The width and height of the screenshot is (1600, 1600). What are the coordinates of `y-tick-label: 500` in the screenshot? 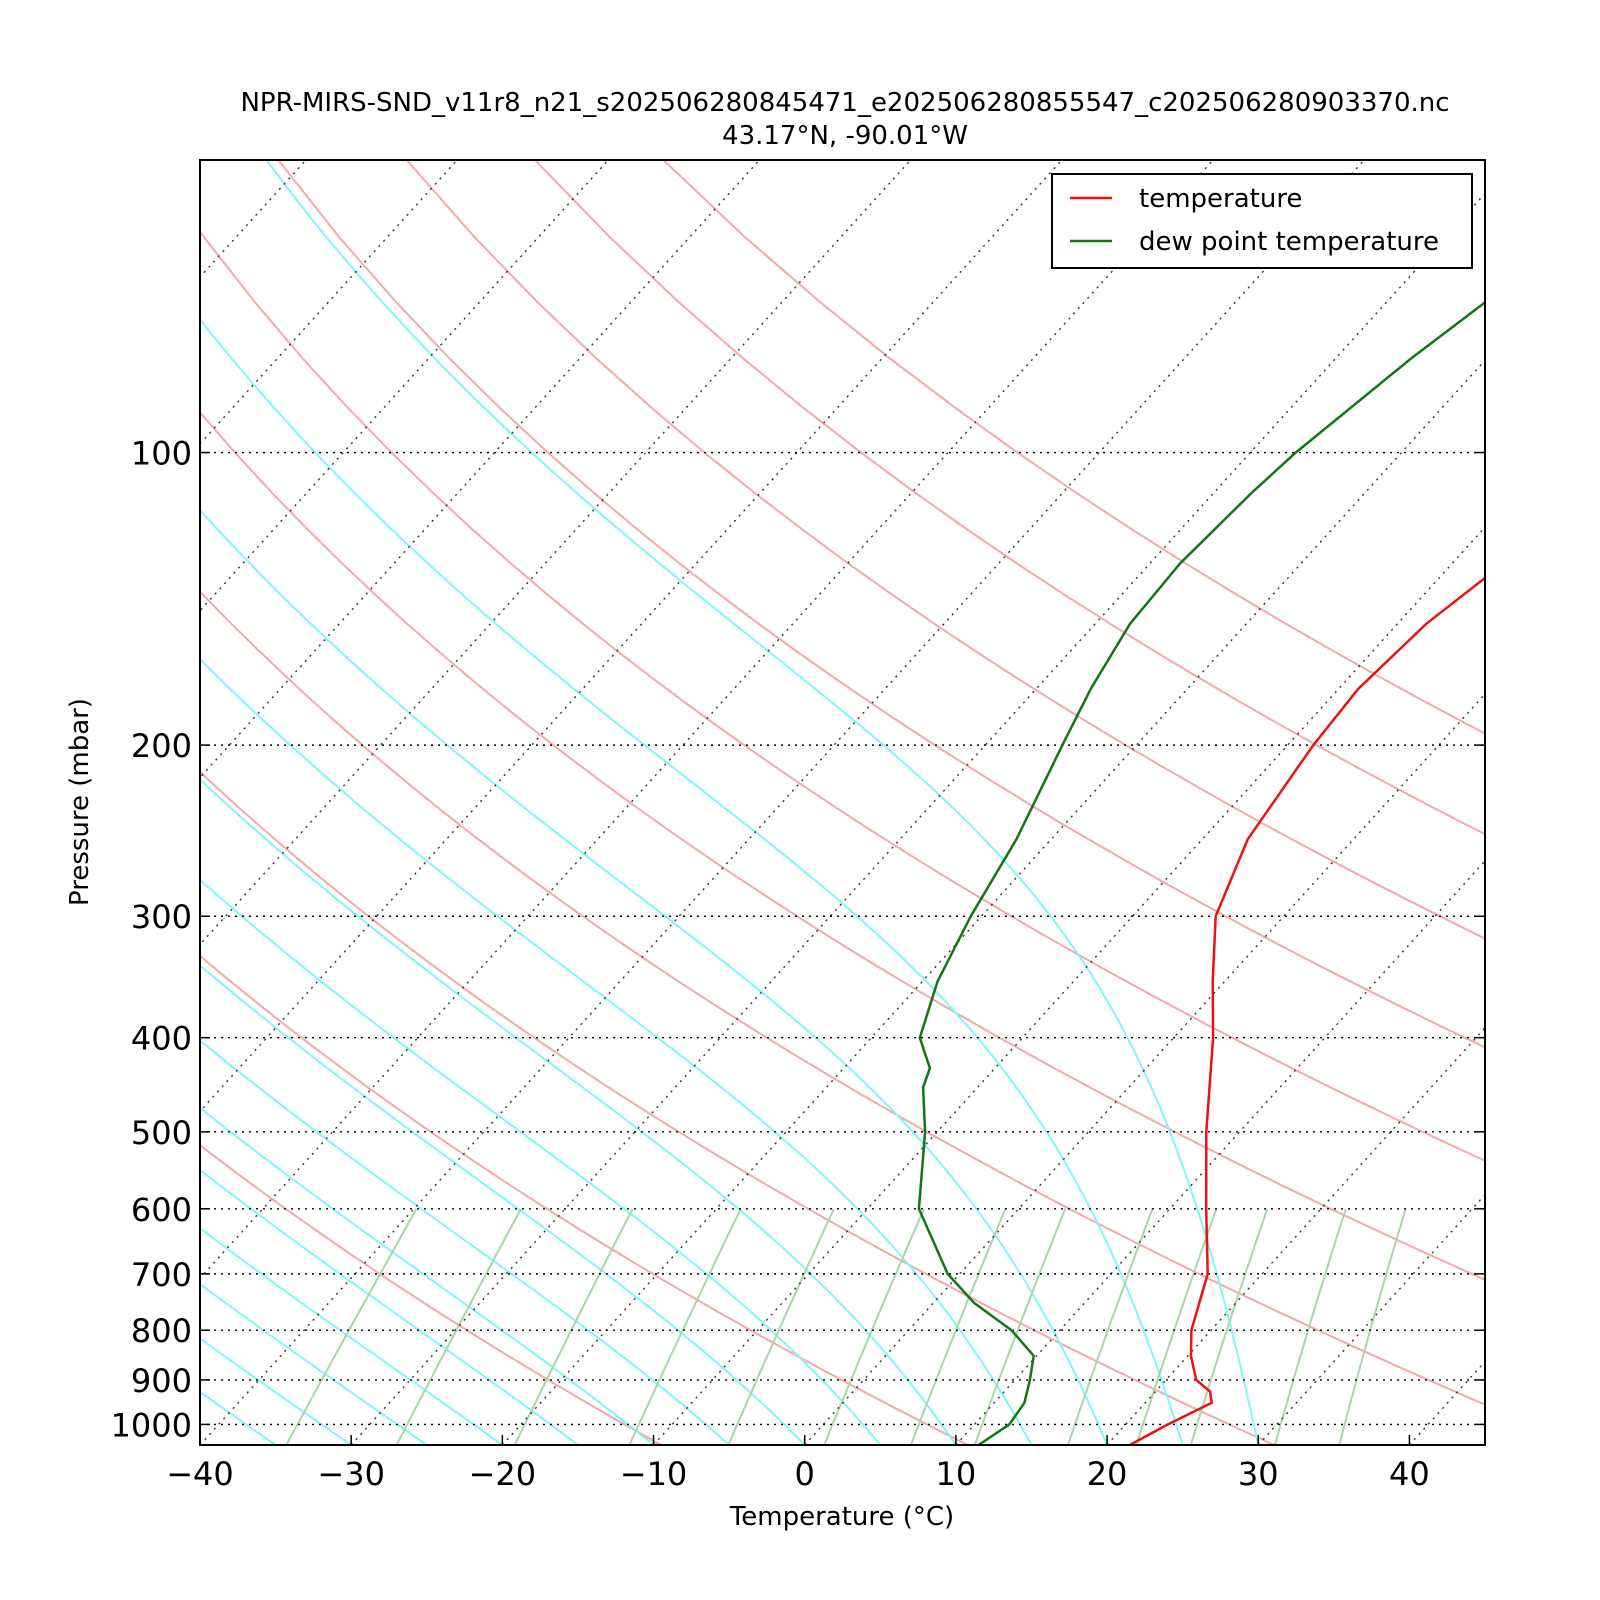 It's located at (161, 1133).